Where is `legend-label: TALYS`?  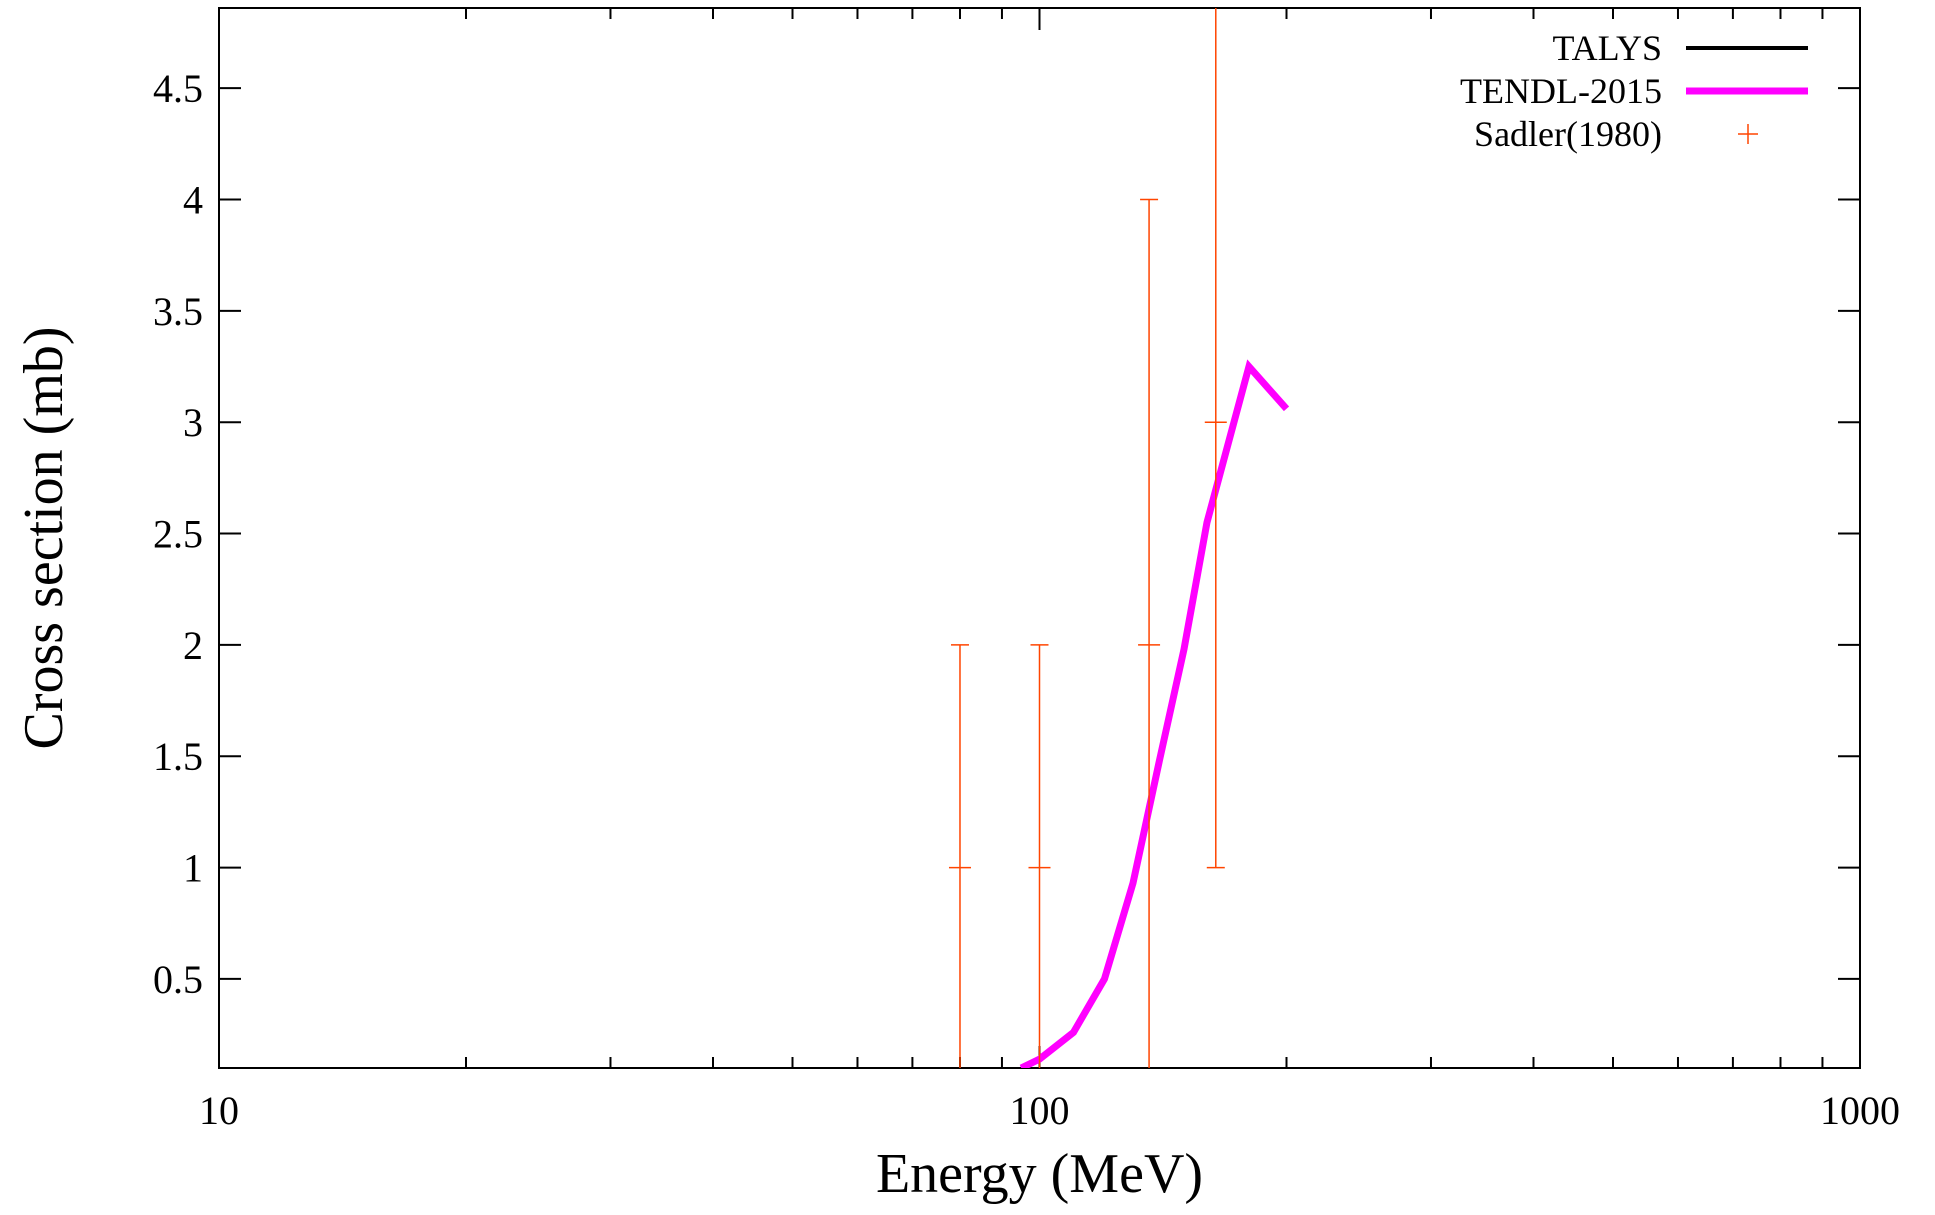
legend-label: TALYS is located at coordinates (1607, 48).